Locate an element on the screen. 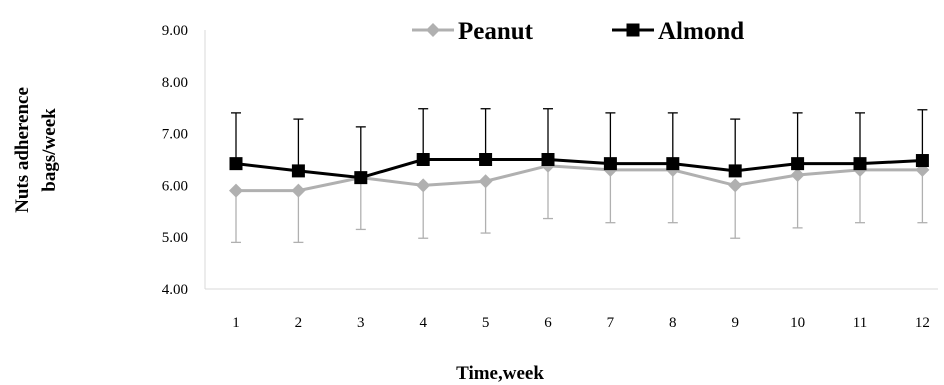 This screenshot has width=944, height=385. legend-item-peanut: Peanut is located at coordinates (473, 31).